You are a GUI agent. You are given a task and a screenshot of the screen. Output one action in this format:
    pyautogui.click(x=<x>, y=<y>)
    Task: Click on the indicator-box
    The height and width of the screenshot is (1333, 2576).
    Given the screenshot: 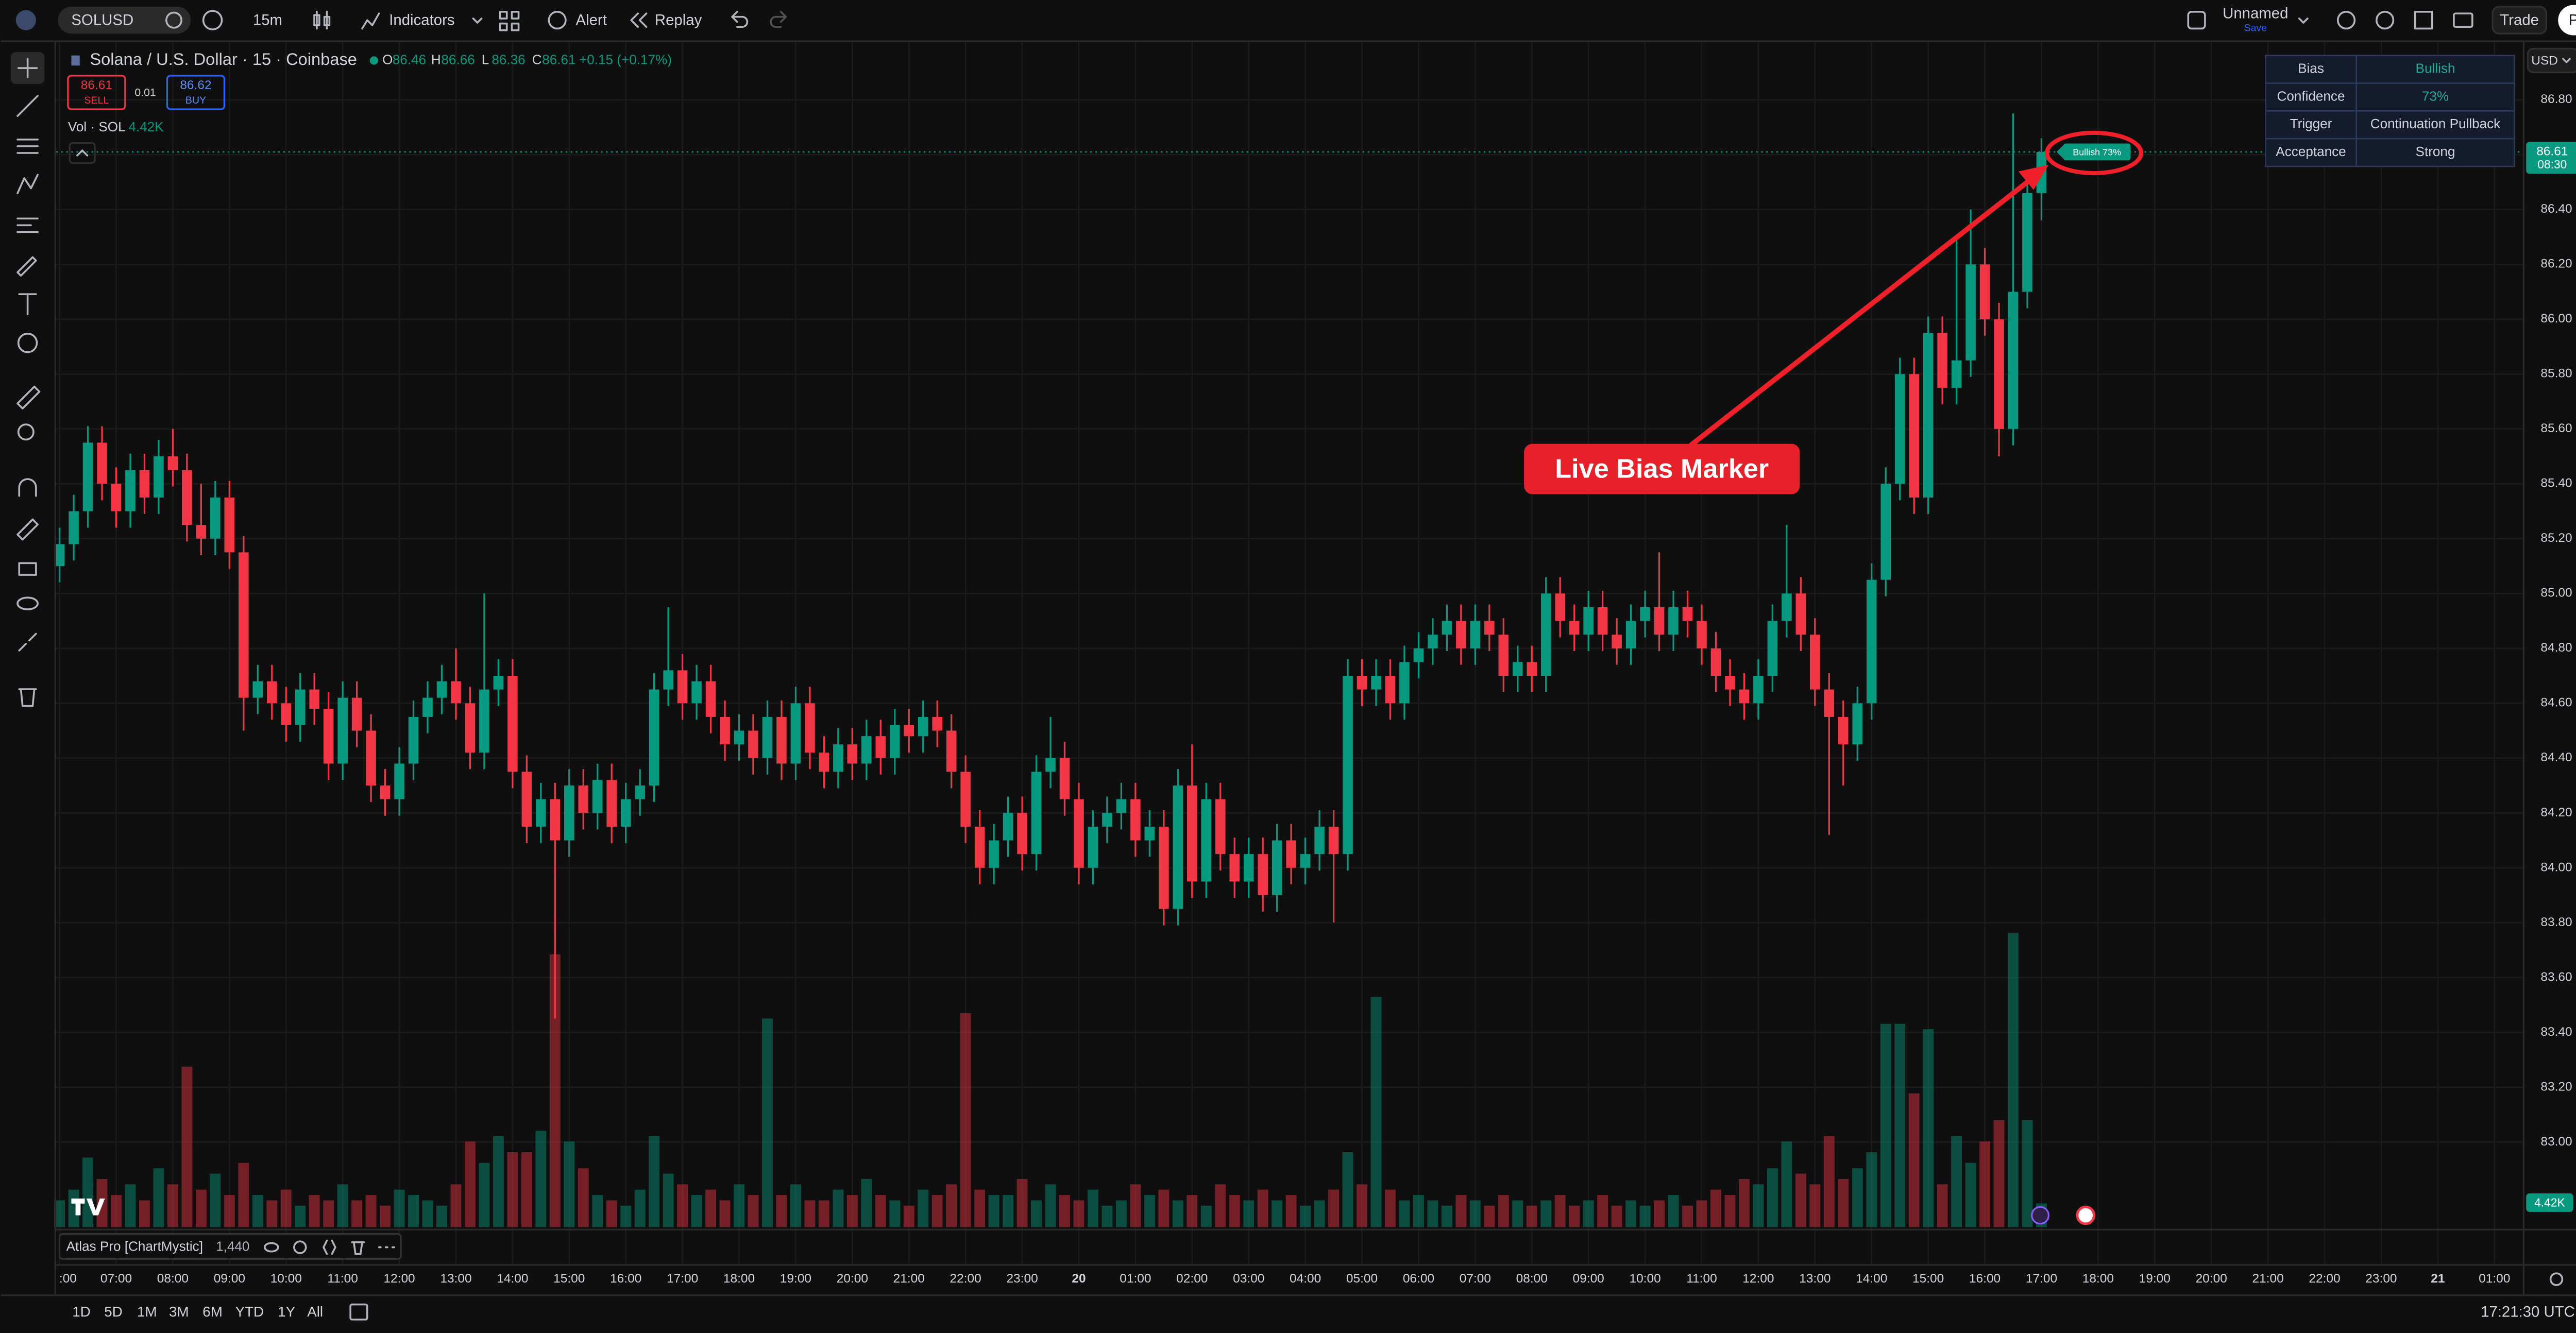 What is the action you would take?
    pyautogui.click(x=230, y=1246)
    